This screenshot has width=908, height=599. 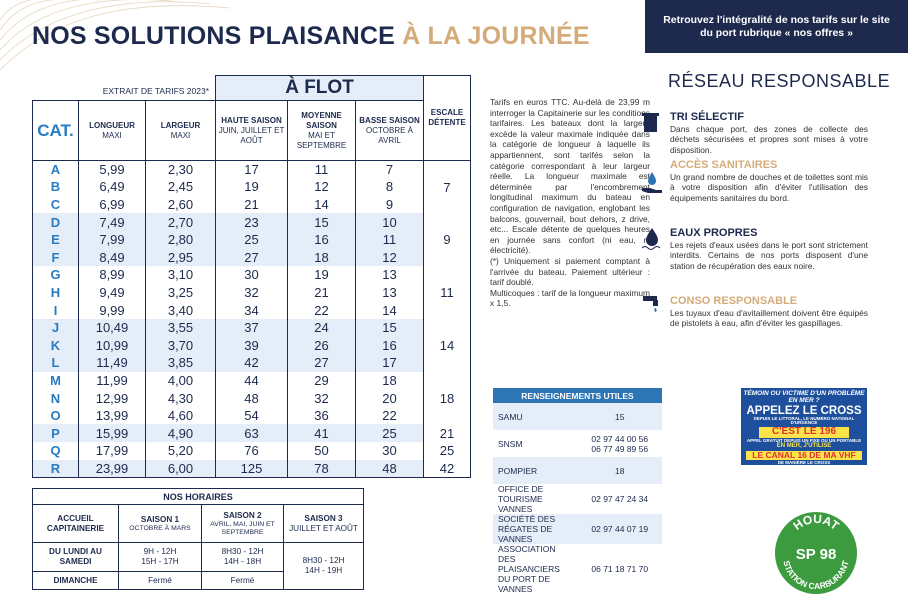 What do you see at coordinates (320, 88) in the screenshot?
I see `group-header: À FLOT` at bounding box center [320, 88].